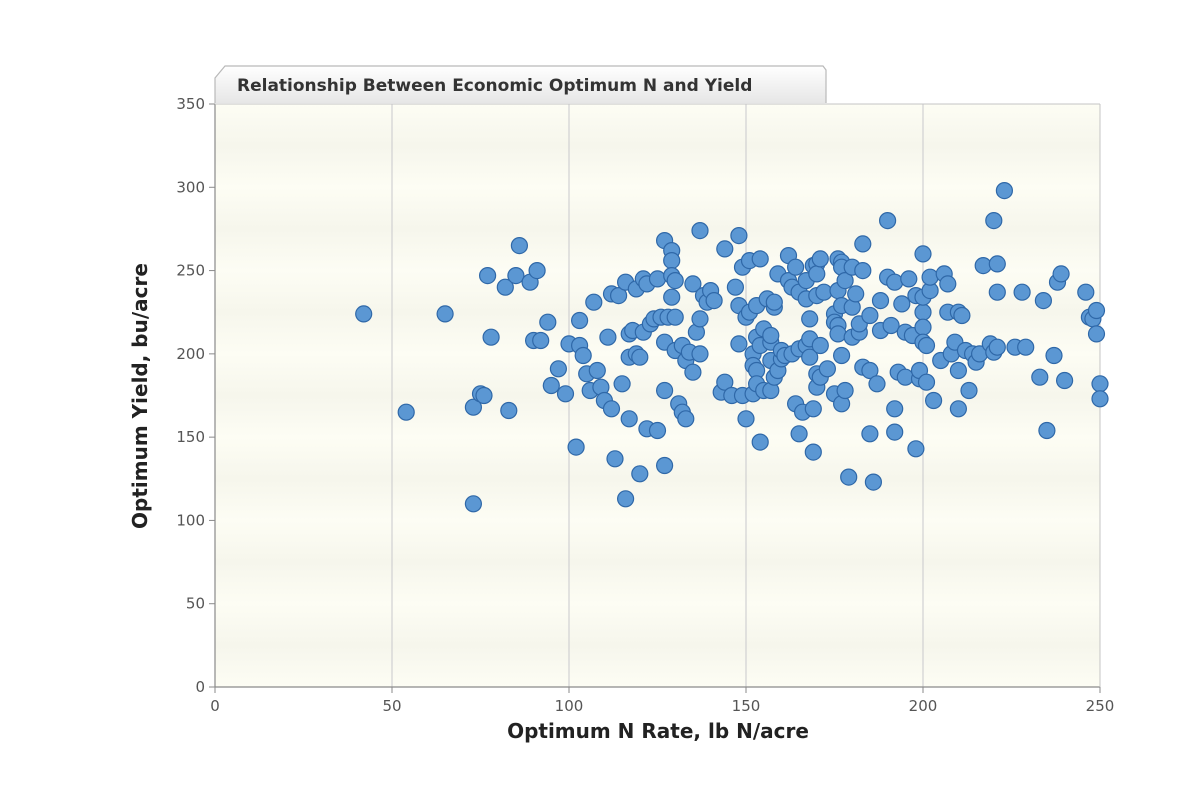 The image size is (1200, 803). What do you see at coordinates (140, 396) in the screenshot?
I see `y-axis-title: Optimum Yield, bu/acre` at bounding box center [140, 396].